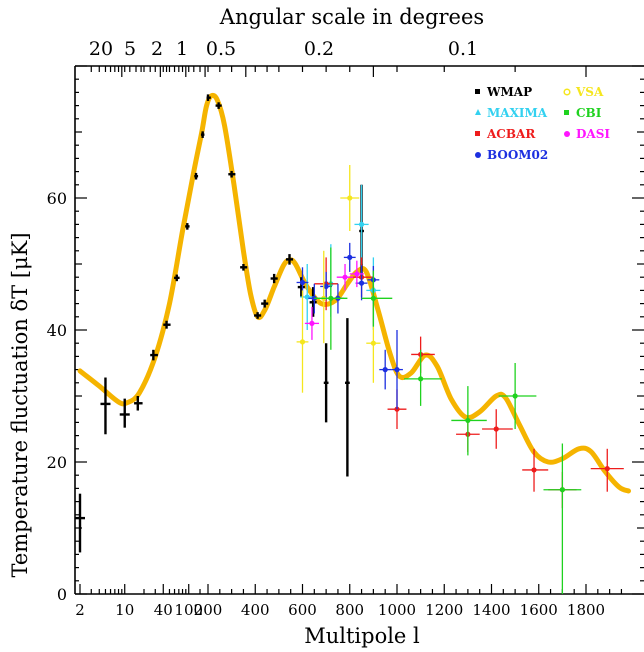 Image resolution: width=644 pixels, height=652 pixels. I want to click on legend-item-maxima: MAXIMA, so click(511, 113).